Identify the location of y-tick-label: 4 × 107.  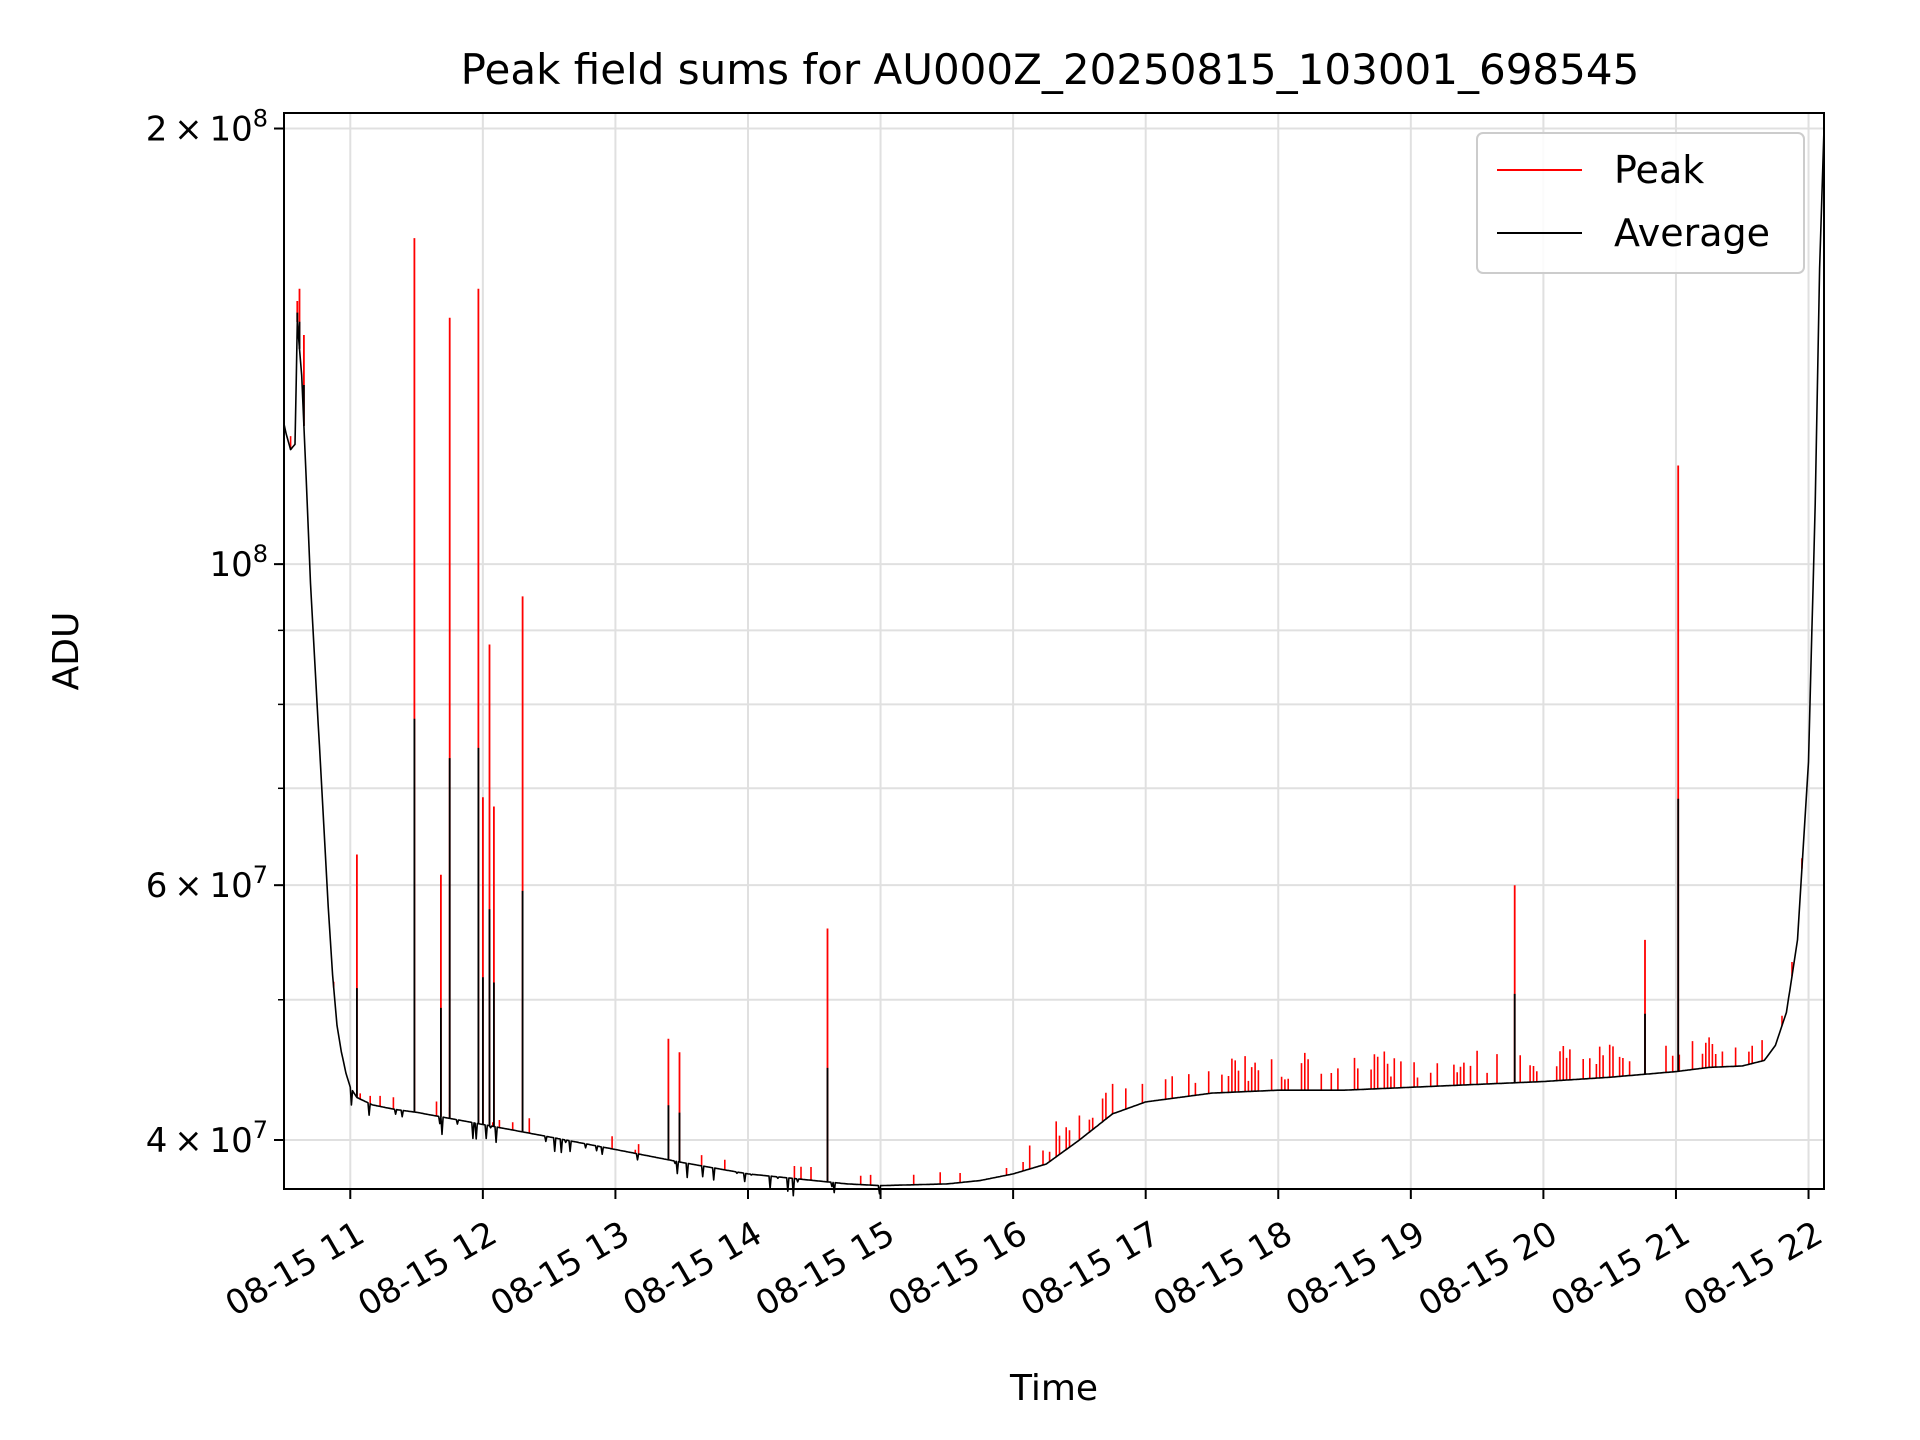
(207, 1138).